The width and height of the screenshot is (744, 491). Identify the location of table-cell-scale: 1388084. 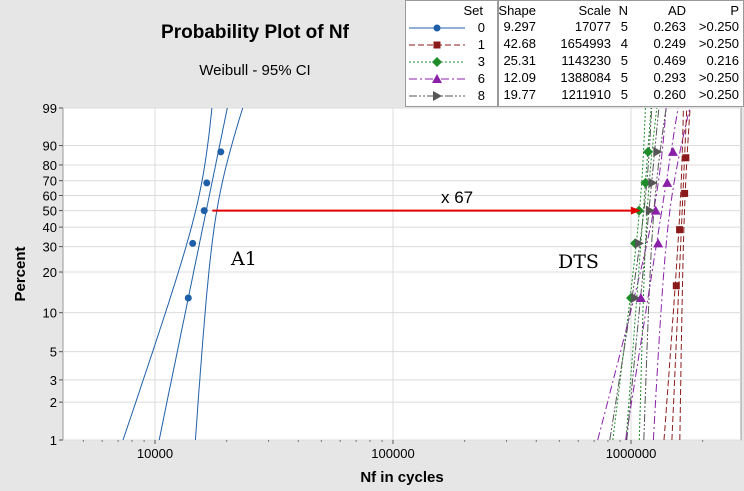
(585, 77).